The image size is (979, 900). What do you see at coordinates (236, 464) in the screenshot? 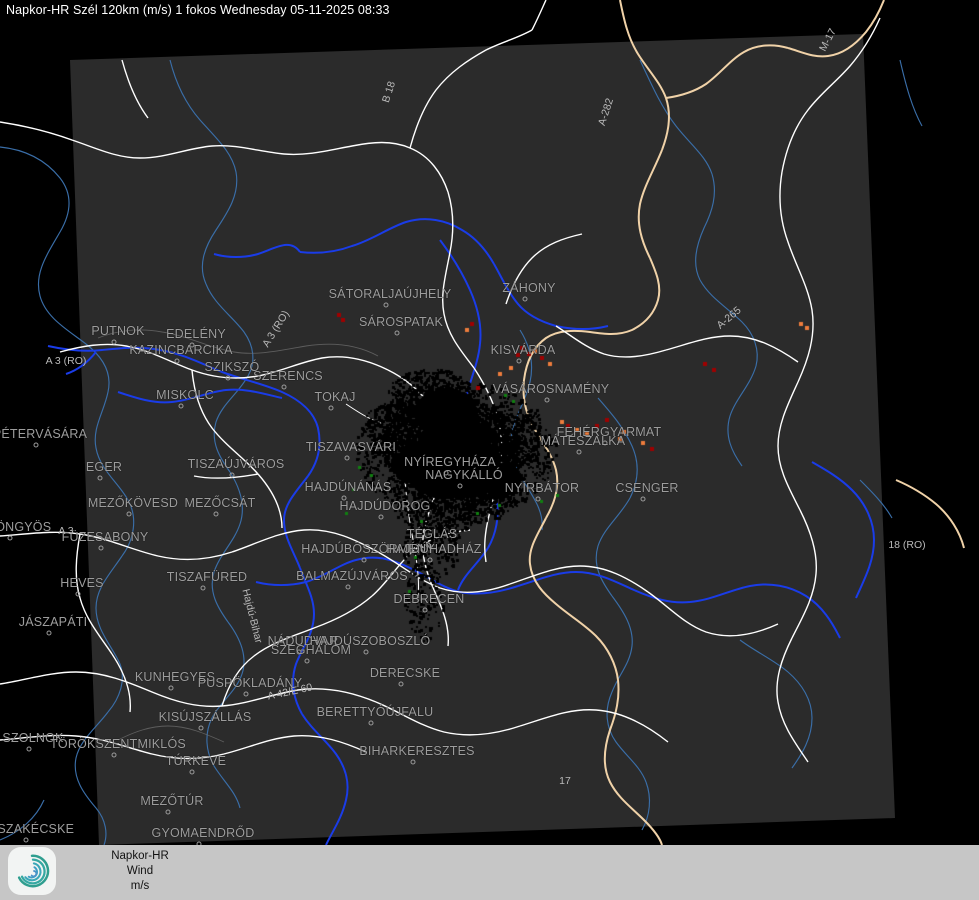
I see `place-label: TISZAÚJVÁROS` at bounding box center [236, 464].